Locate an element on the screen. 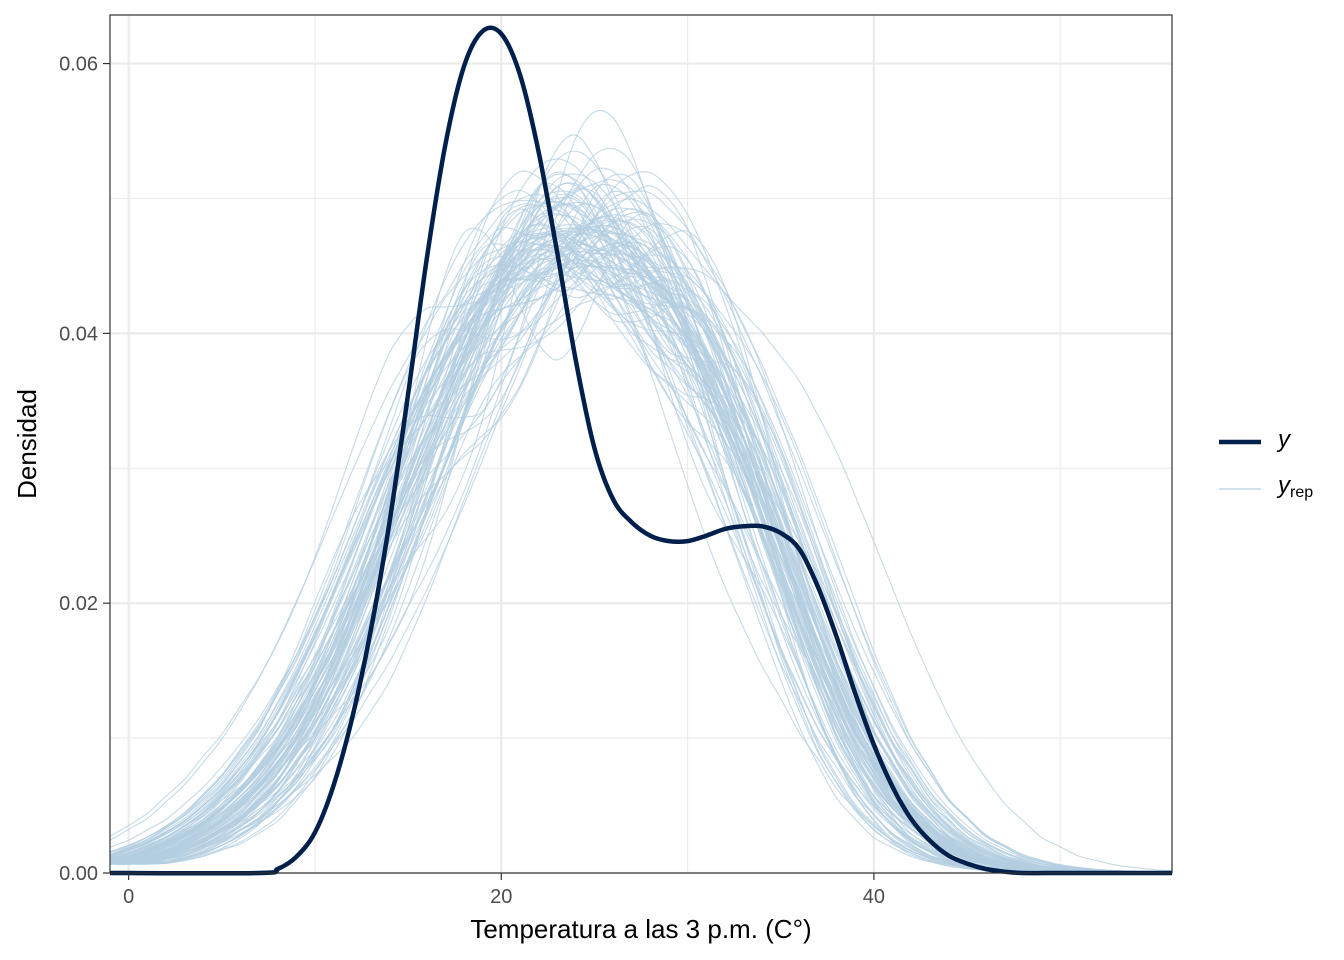 The width and height of the screenshot is (1344, 960). y-axis-title: Densidad is located at coordinates (27, 444).